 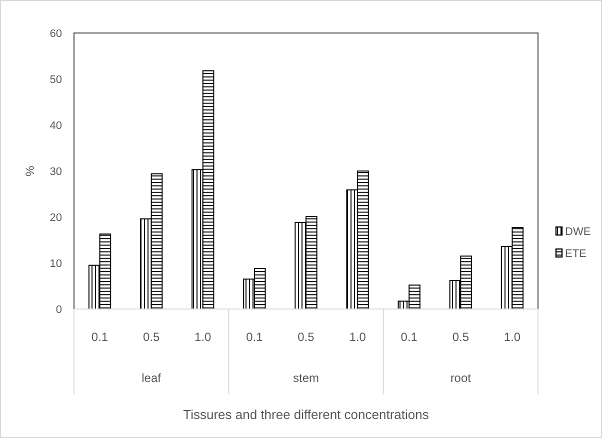 What do you see at coordinates (56, 218) in the screenshot?
I see `y-tick-label: 20` at bounding box center [56, 218].